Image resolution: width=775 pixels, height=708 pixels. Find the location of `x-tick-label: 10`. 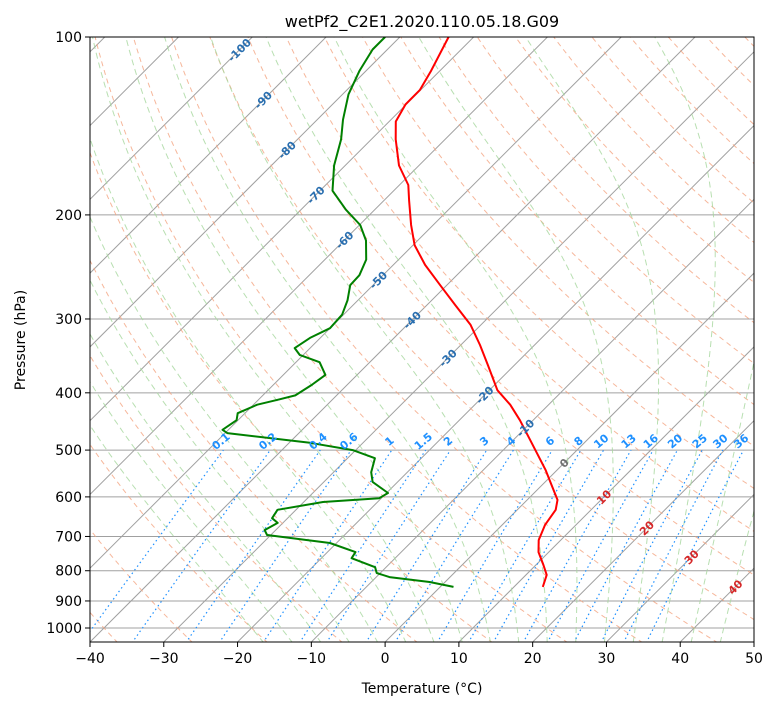

x-tick-label: 10 is located at coordinates (459, 659).